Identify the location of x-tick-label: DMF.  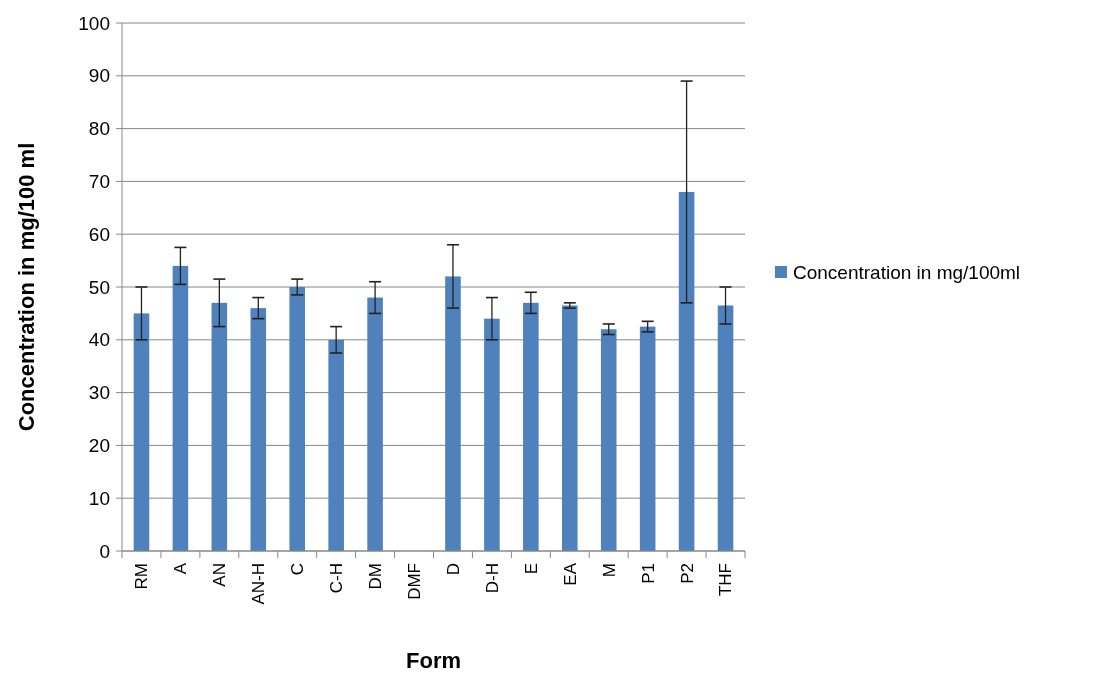
(414, 581).